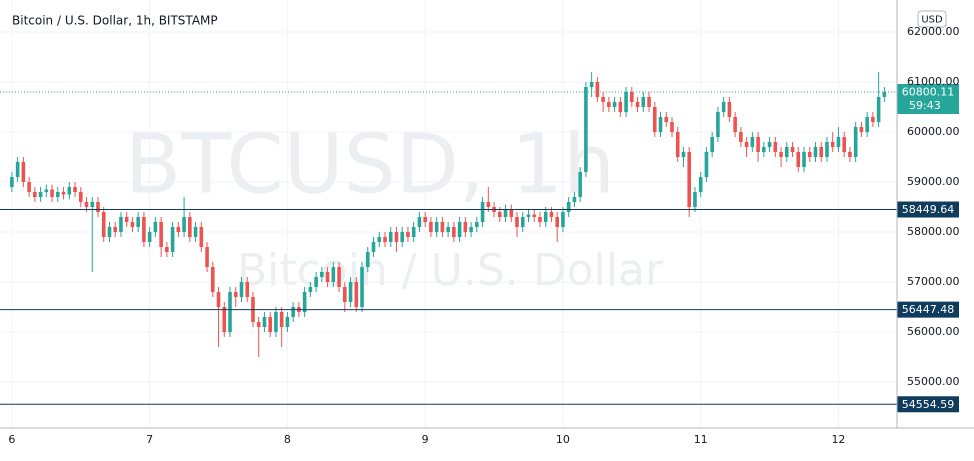 This screenshot has height=461, width=974. What do you see at coordinates (933, 131) in the screenshot?
I see `y-tick-label: 60000.00` at bounding box center [933, 131].